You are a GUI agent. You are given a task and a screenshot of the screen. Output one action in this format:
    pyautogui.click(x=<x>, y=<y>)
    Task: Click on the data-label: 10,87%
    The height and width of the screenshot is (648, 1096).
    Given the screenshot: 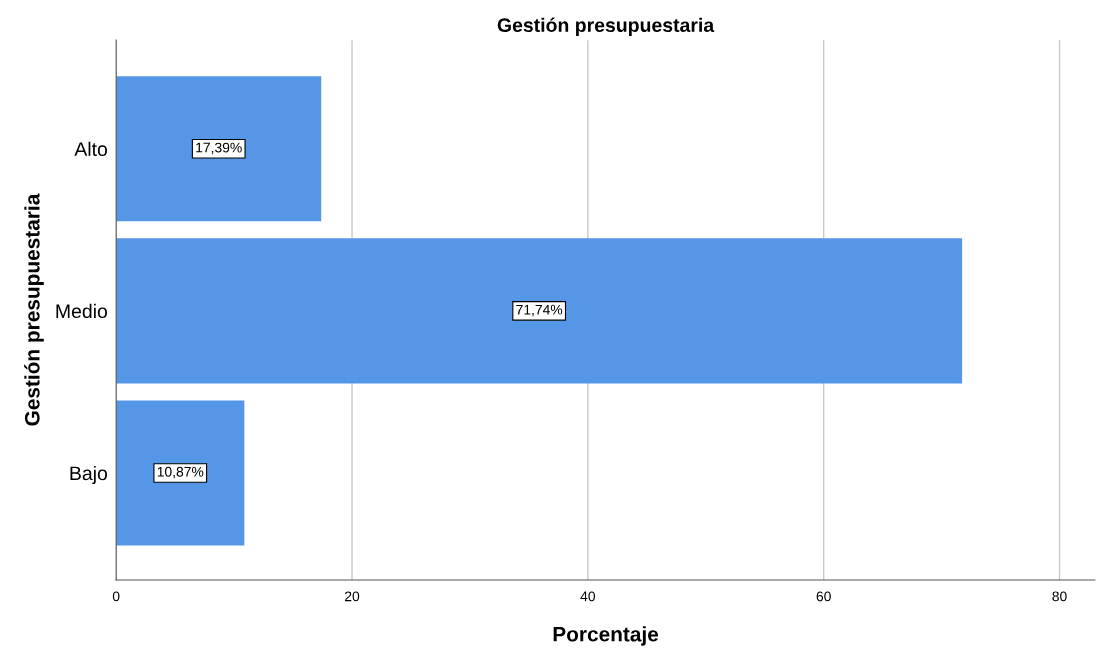 What is the action you would take?
    pyautogui.click(x=180, y=472)
    